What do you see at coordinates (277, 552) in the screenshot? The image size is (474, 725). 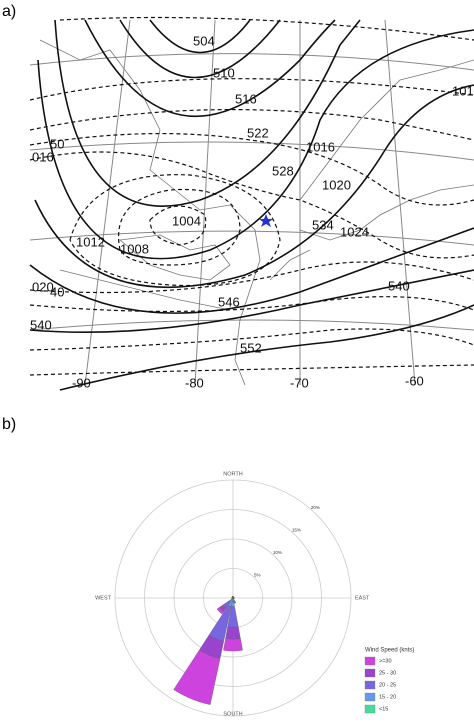 I see `ring-label: 10%` at bounding box center [277, 552].